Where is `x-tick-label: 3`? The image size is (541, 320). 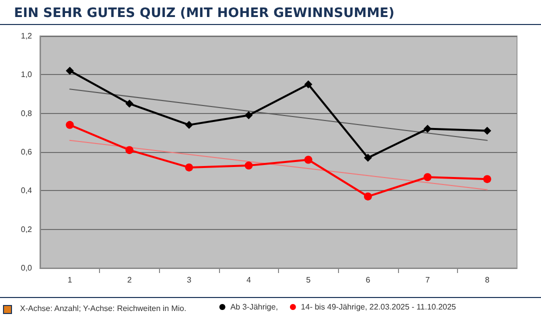
x-tick-label: 3 is located at coordinates (189, 280).